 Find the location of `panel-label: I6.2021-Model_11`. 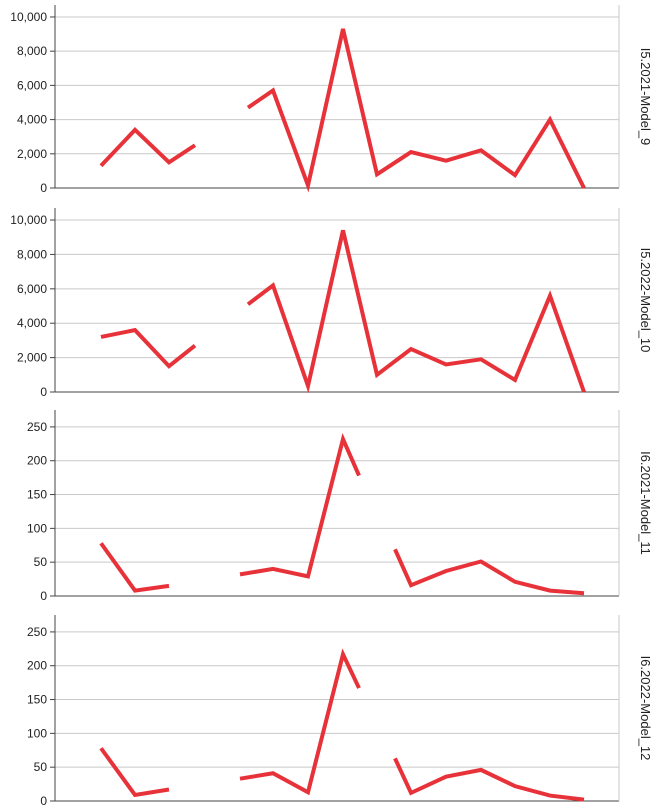

panel-label: I6.2021-Model_11 is located at coordinates (645, 503).